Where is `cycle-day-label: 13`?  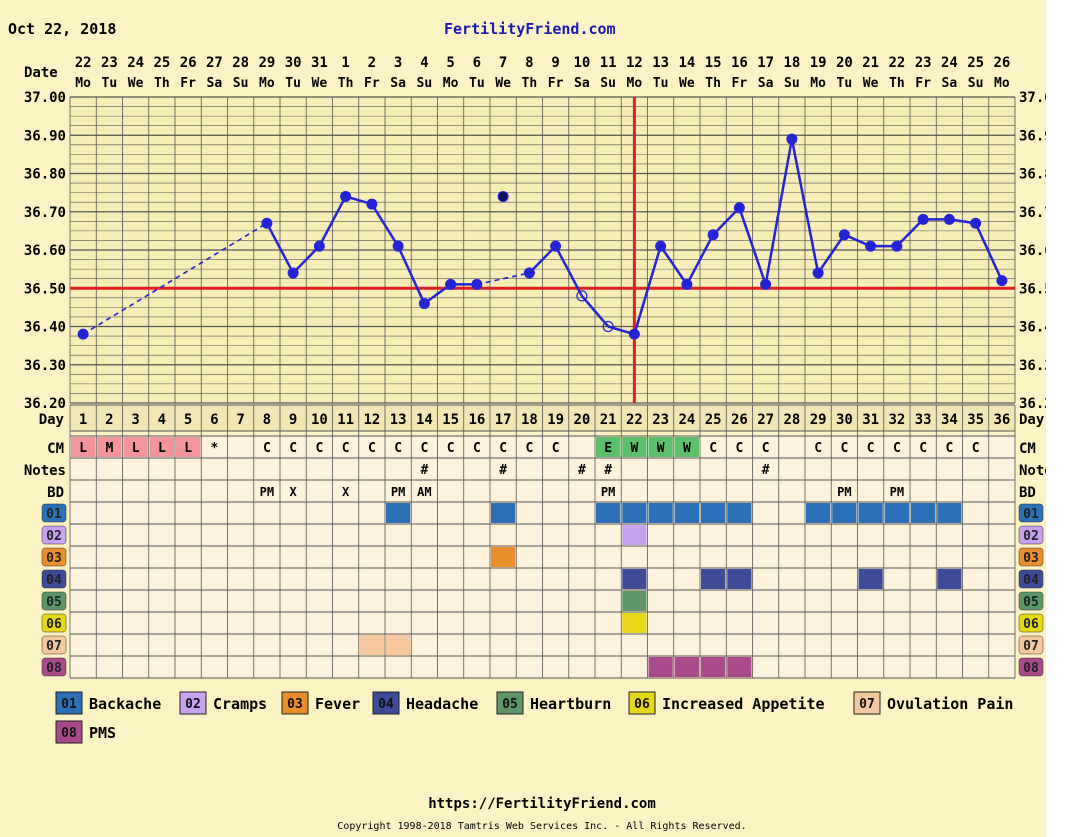 cycle-day-label: 13 is located at coordinates (398, 420).